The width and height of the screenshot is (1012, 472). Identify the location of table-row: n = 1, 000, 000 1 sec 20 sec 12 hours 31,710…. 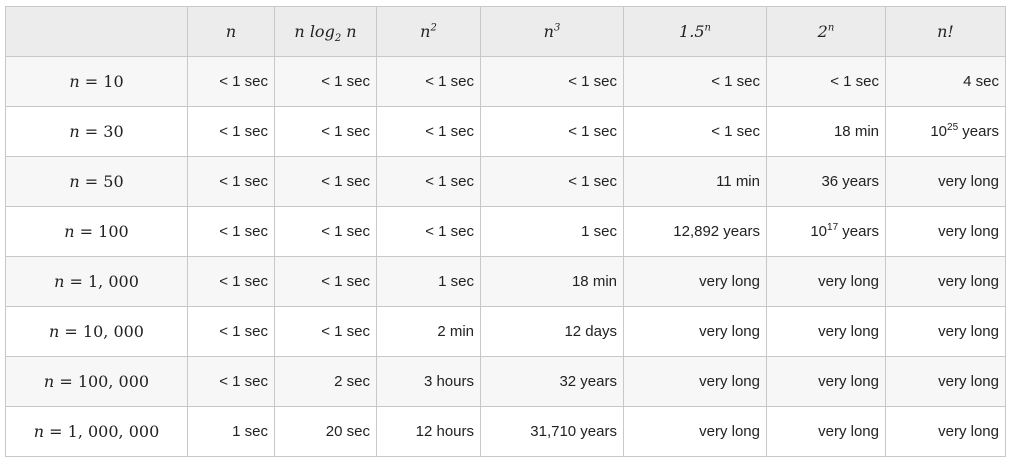
(505, 431).